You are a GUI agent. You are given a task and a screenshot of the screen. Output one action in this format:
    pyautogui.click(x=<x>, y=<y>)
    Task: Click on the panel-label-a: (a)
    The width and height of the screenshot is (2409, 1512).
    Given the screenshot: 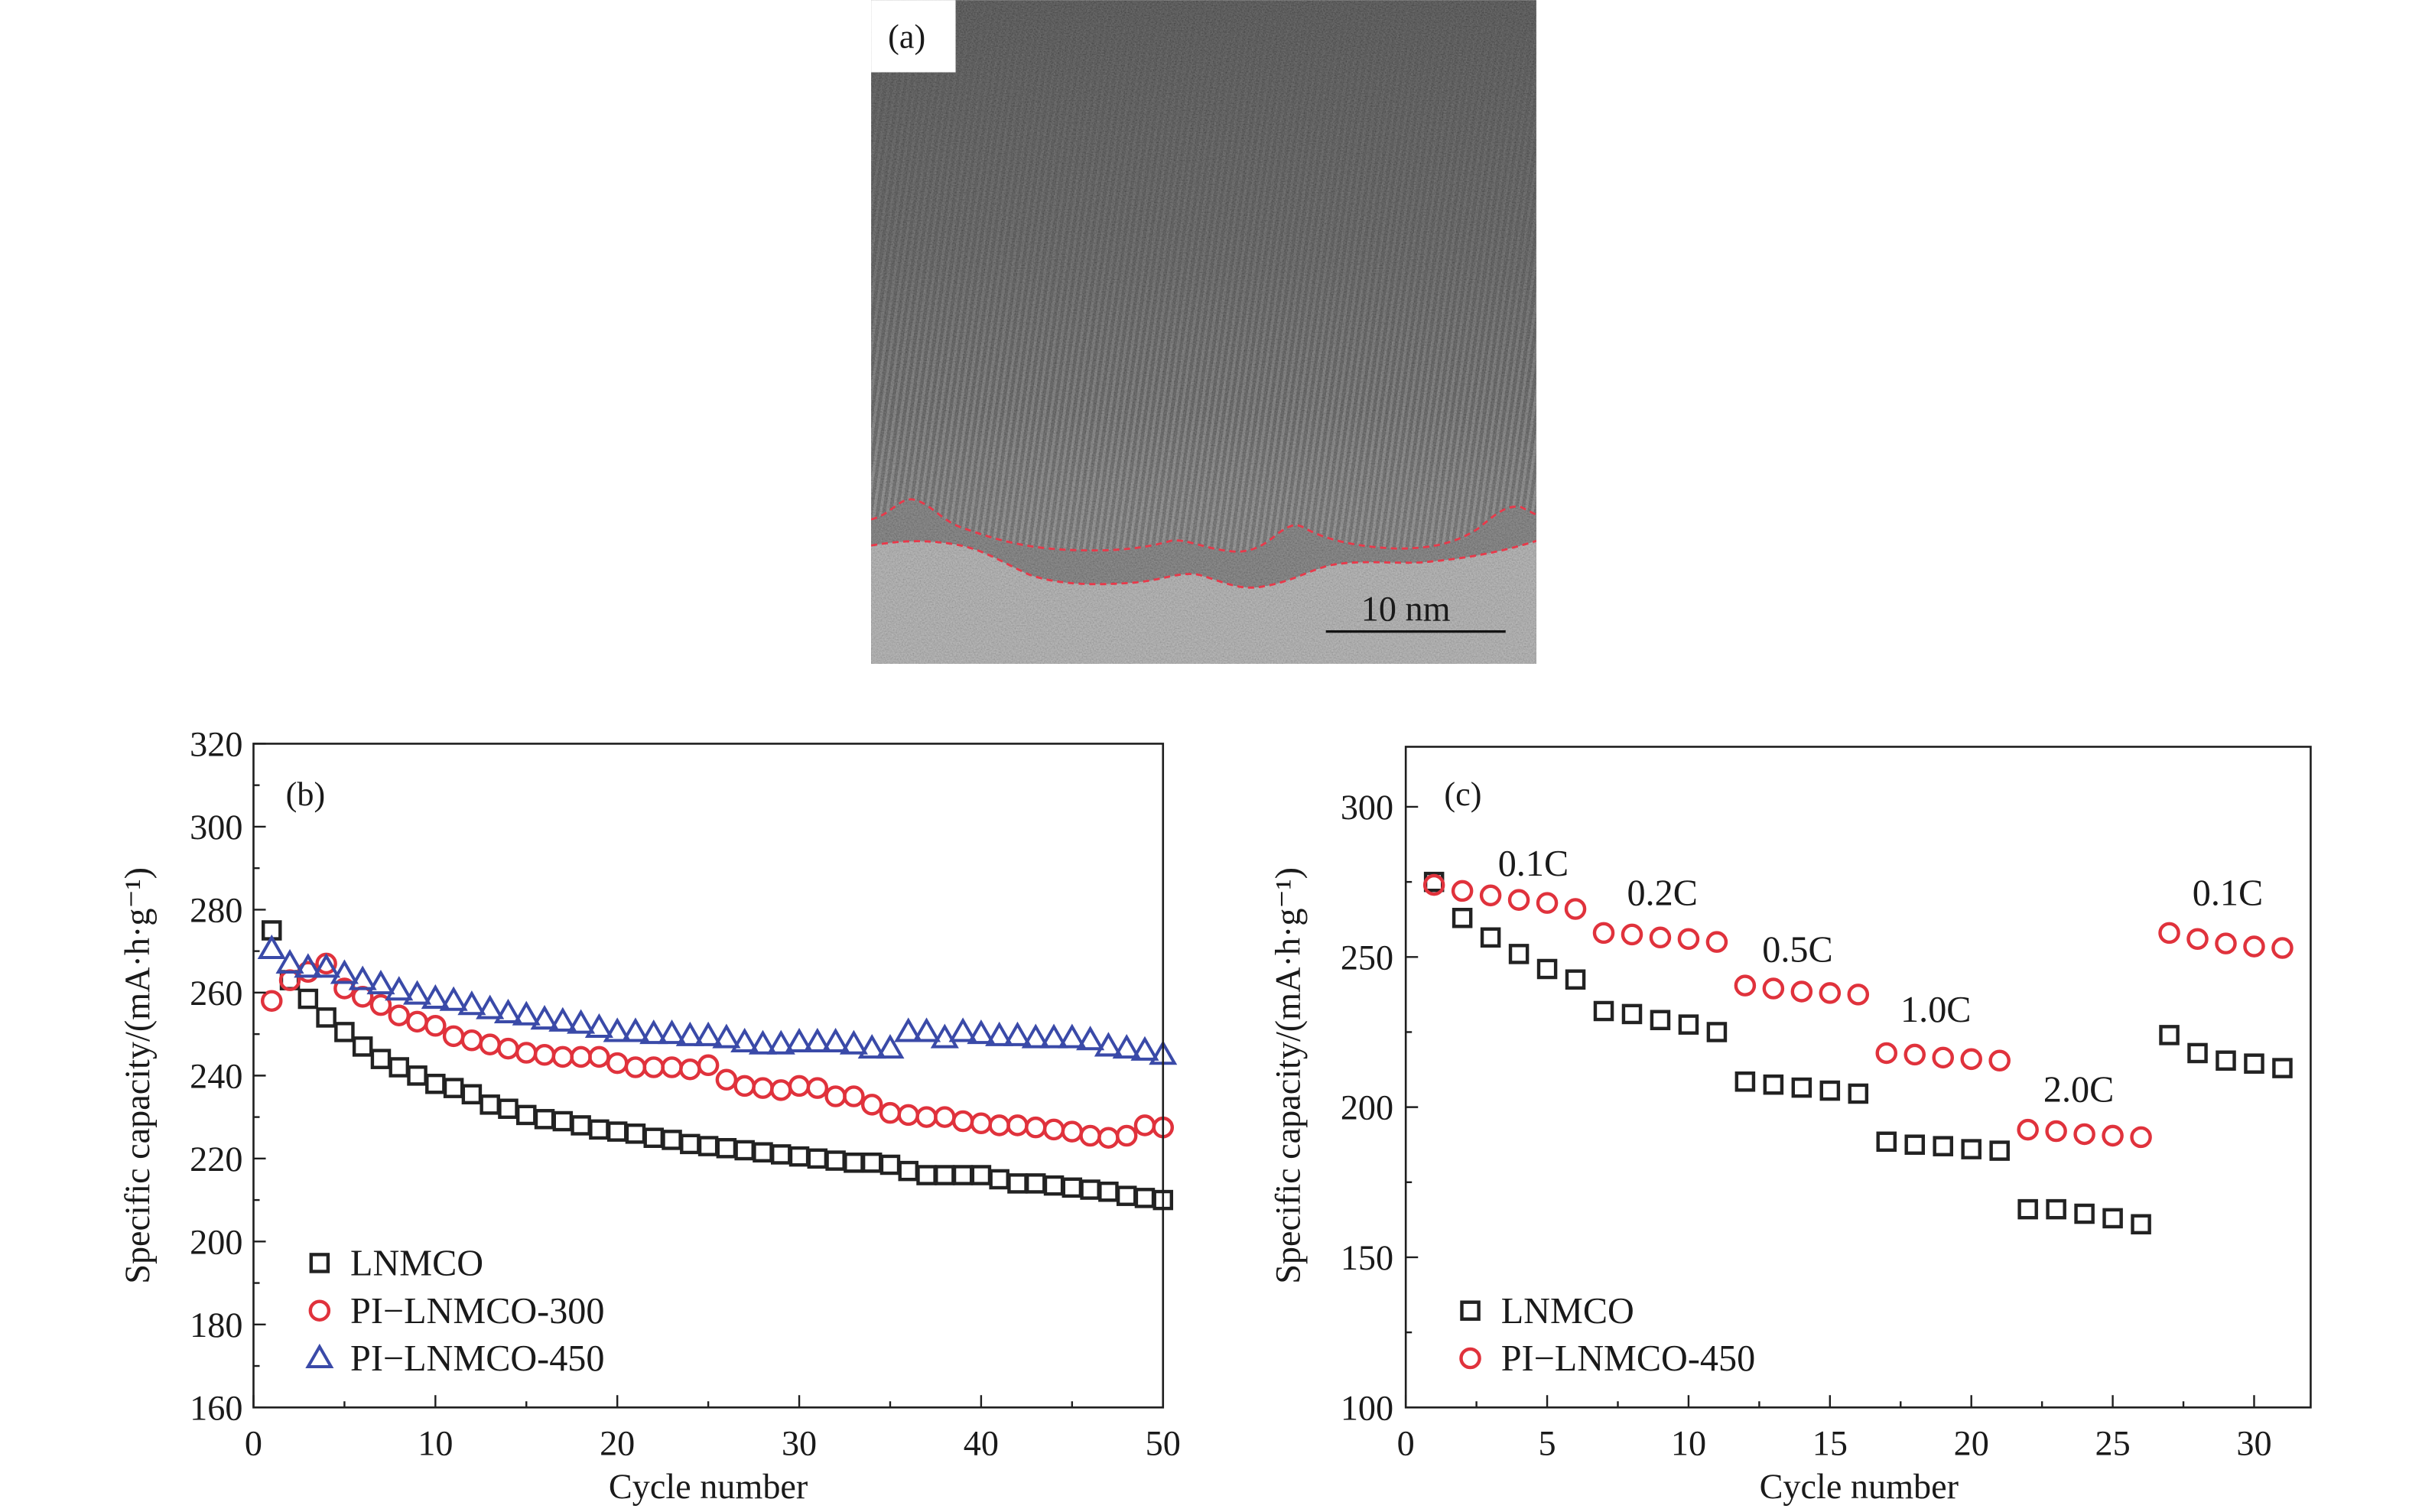 What is the action you would take?
    pyautogui.click(x=906, y=36)
    